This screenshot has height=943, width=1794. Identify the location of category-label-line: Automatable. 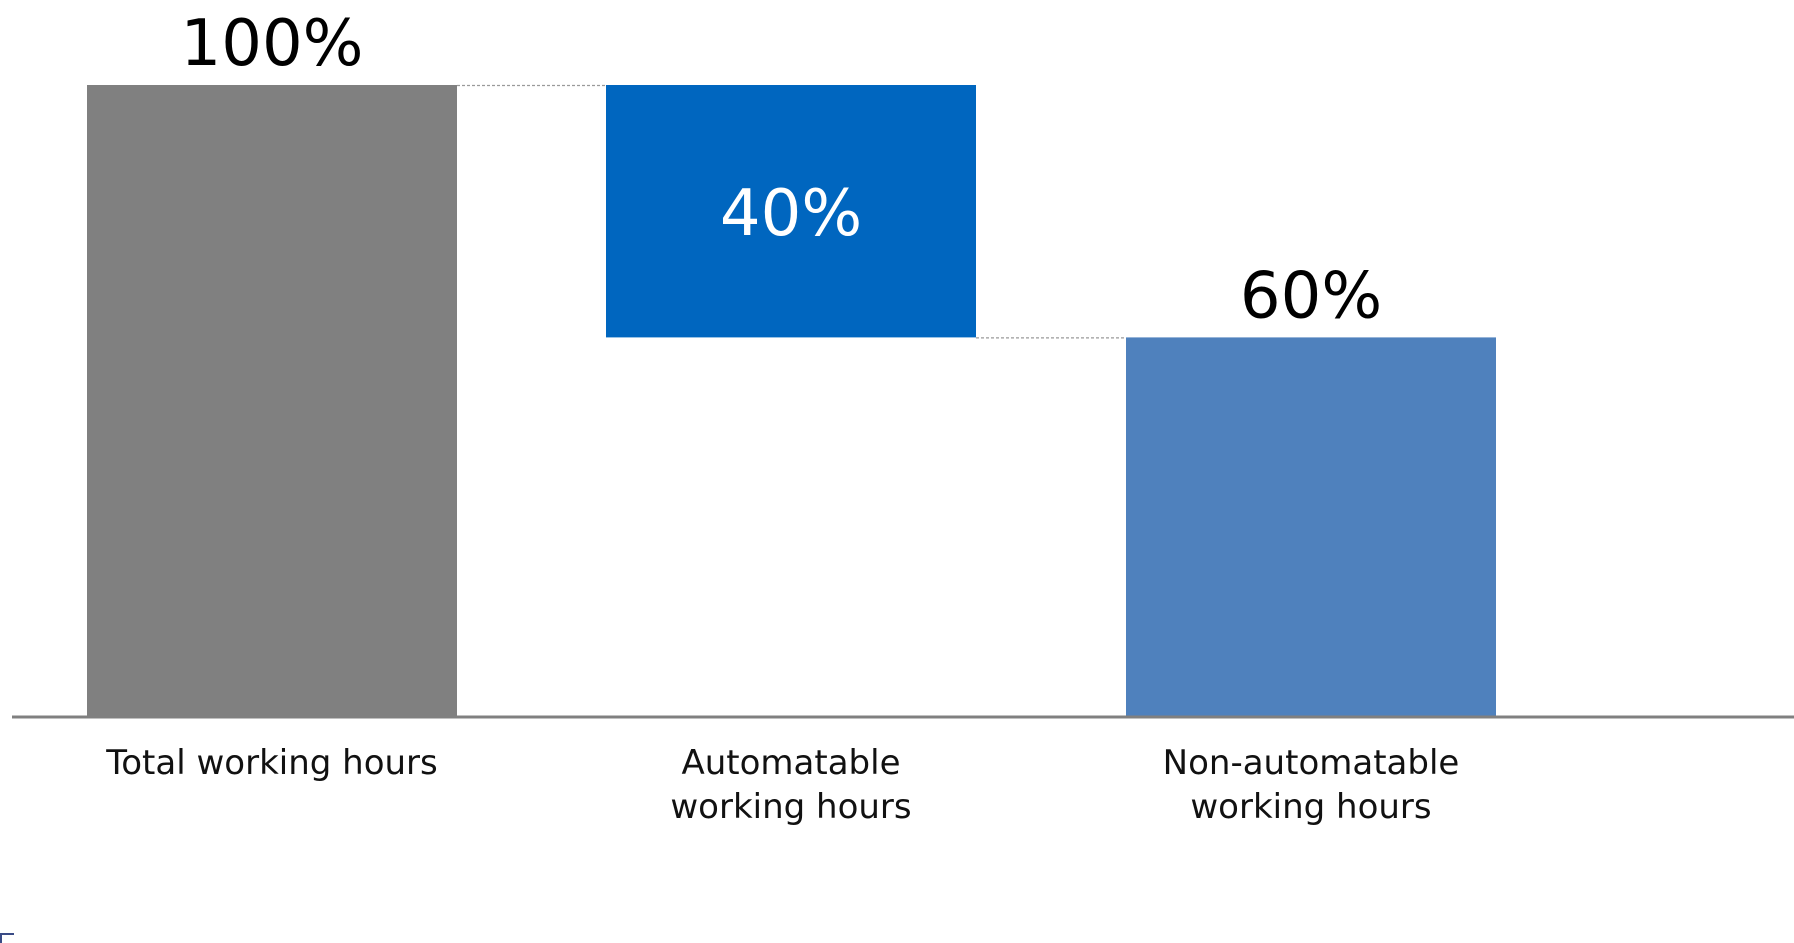
(790, 763).